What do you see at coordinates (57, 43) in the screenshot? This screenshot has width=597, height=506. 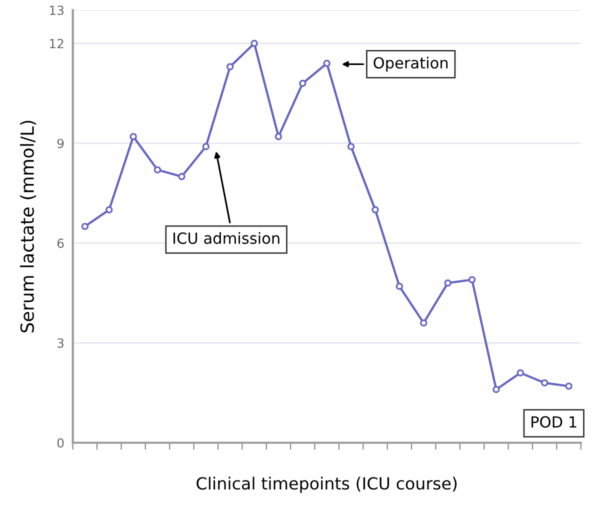 I see `y-tick-label: 12` at bounding box center [57, 43].